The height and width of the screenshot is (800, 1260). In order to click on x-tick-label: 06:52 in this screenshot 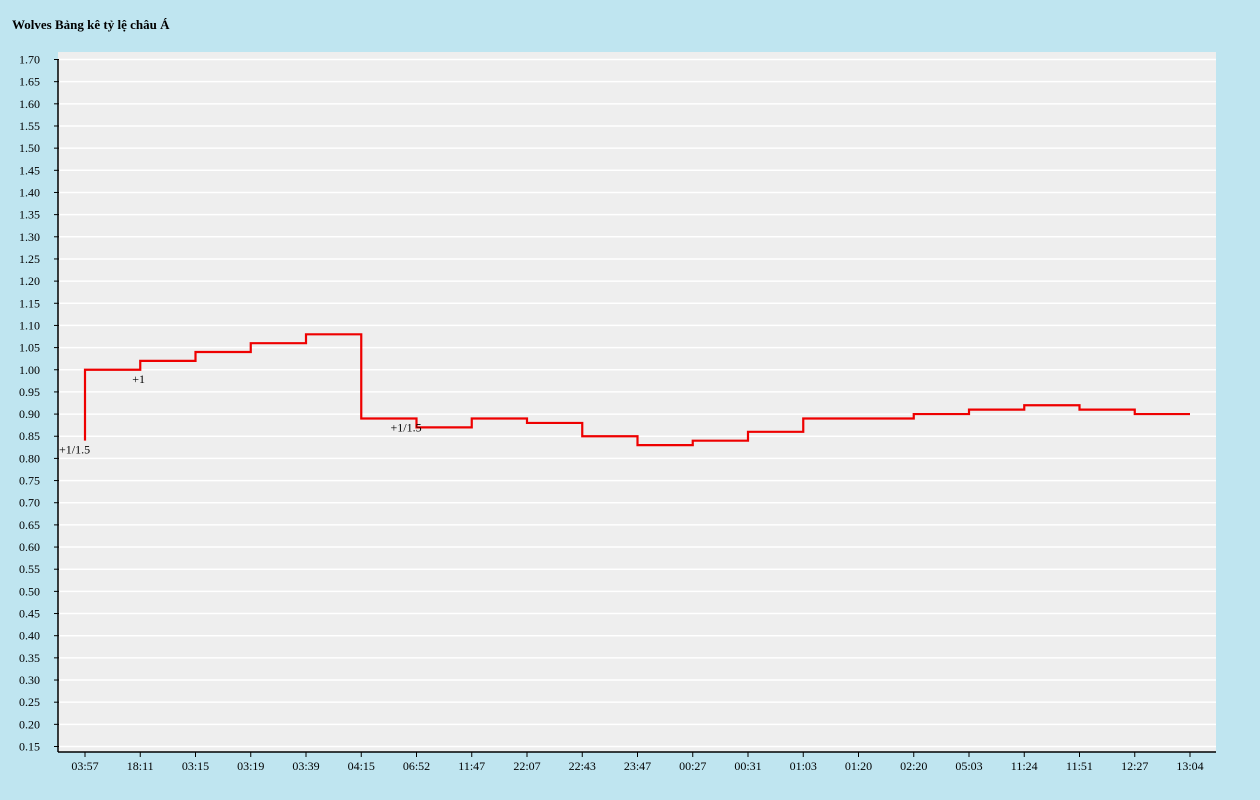, I will do `click(416, 766)`.